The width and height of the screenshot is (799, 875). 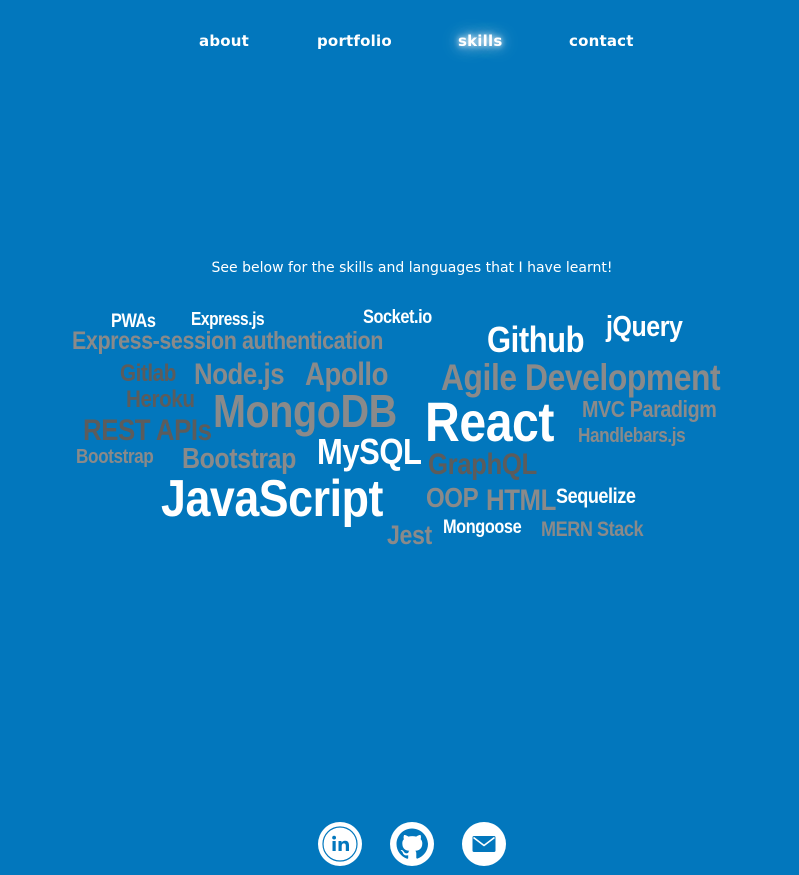 I want to click on skill-express-js: Express.js, so click(x=228, y=319).